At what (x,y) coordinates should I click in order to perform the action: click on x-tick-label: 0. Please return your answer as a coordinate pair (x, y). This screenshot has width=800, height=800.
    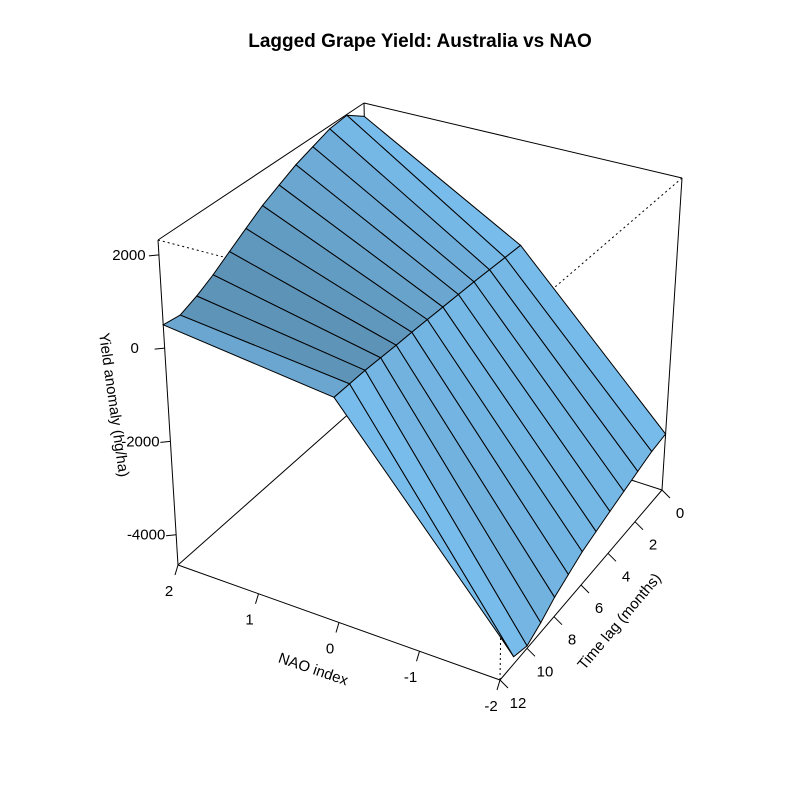
    Looking at the image, I should click on (330, 648).